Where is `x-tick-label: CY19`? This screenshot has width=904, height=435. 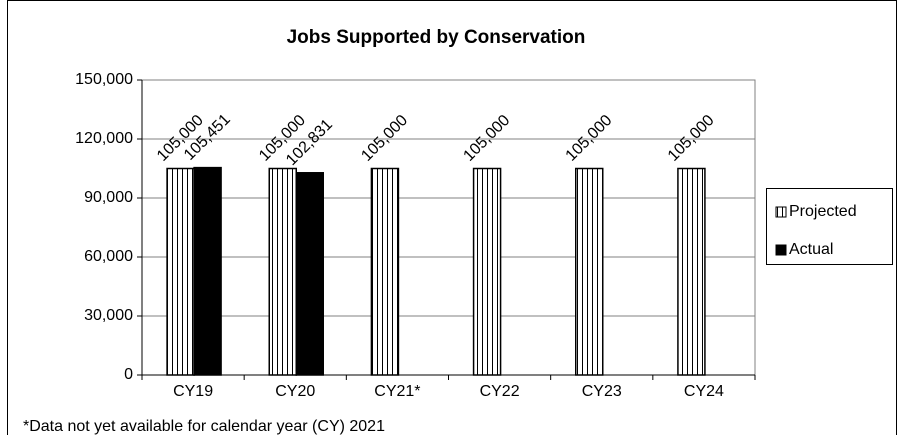 x-tick-label: CY19 is located at coordinates (193, 391).